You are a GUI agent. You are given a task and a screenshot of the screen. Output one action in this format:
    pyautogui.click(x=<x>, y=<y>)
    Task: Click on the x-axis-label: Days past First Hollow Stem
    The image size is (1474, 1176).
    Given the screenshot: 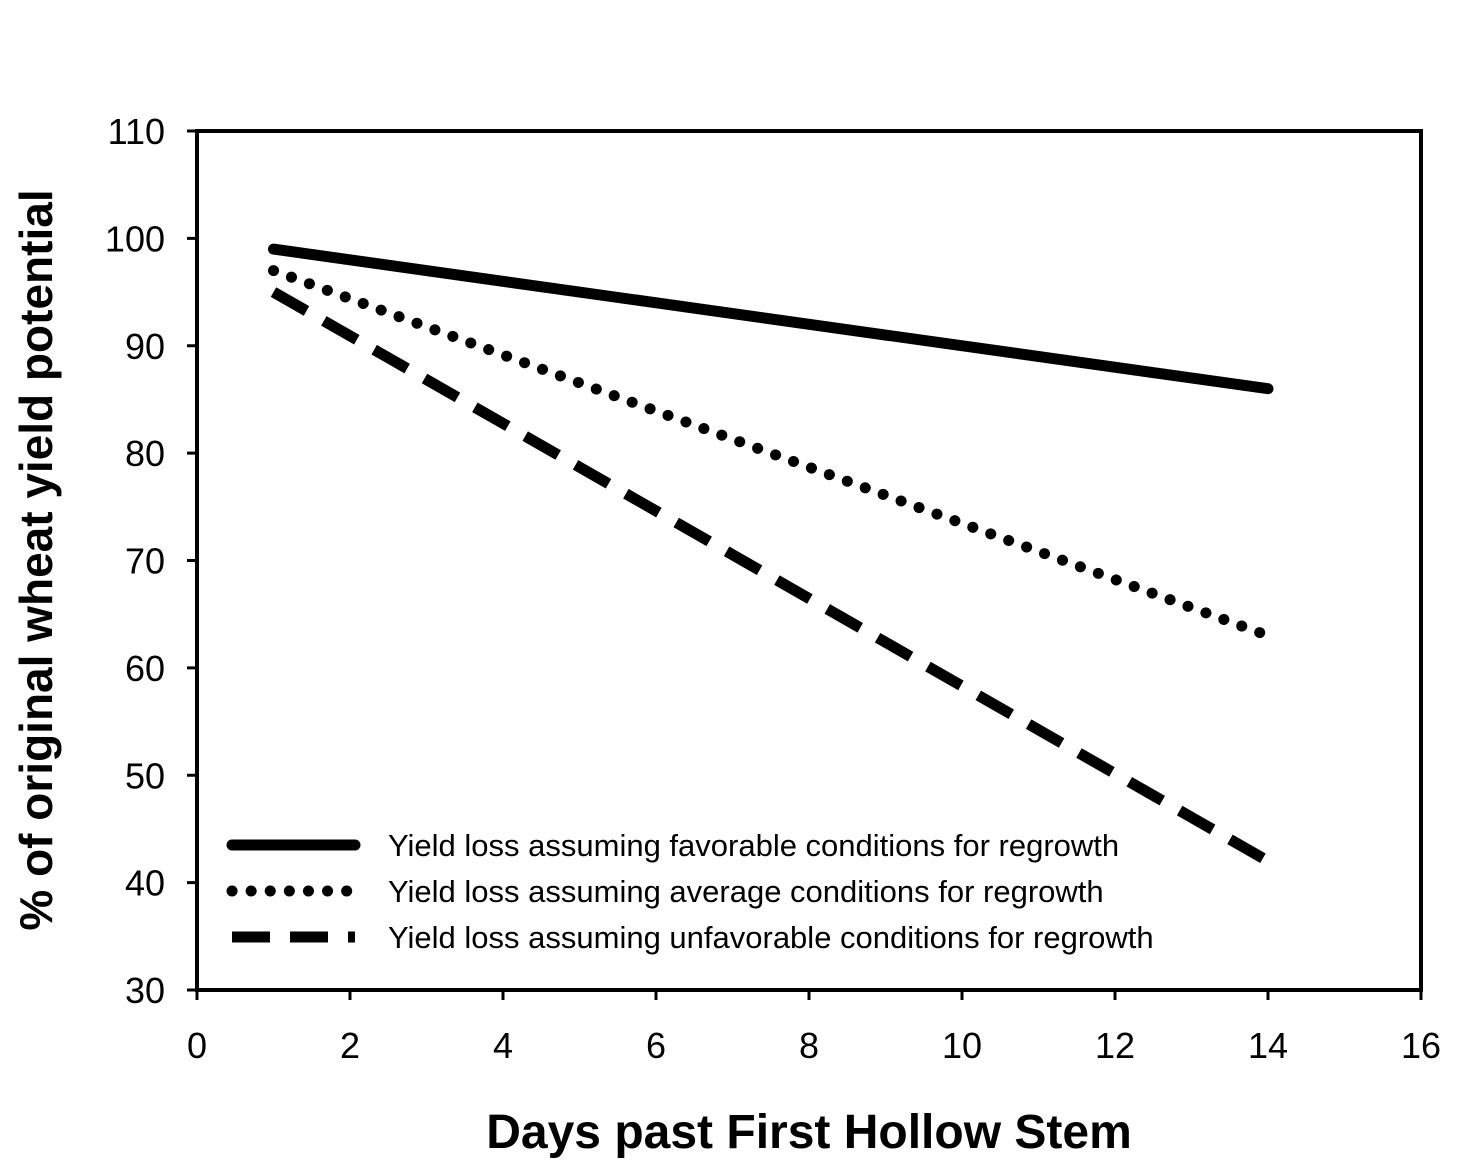 What is the action you would take?
    pyautogui.click(x=809, y=1132)
    